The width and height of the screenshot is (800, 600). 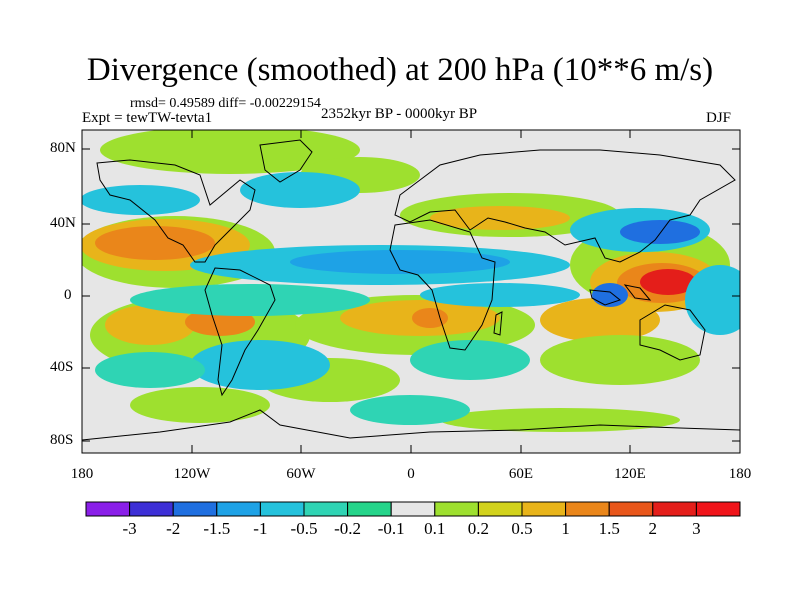 What do you see at coordinates (260, 528) in the screenshot?
I see `colorbar-label: -1` at bounding box center [260, 528].